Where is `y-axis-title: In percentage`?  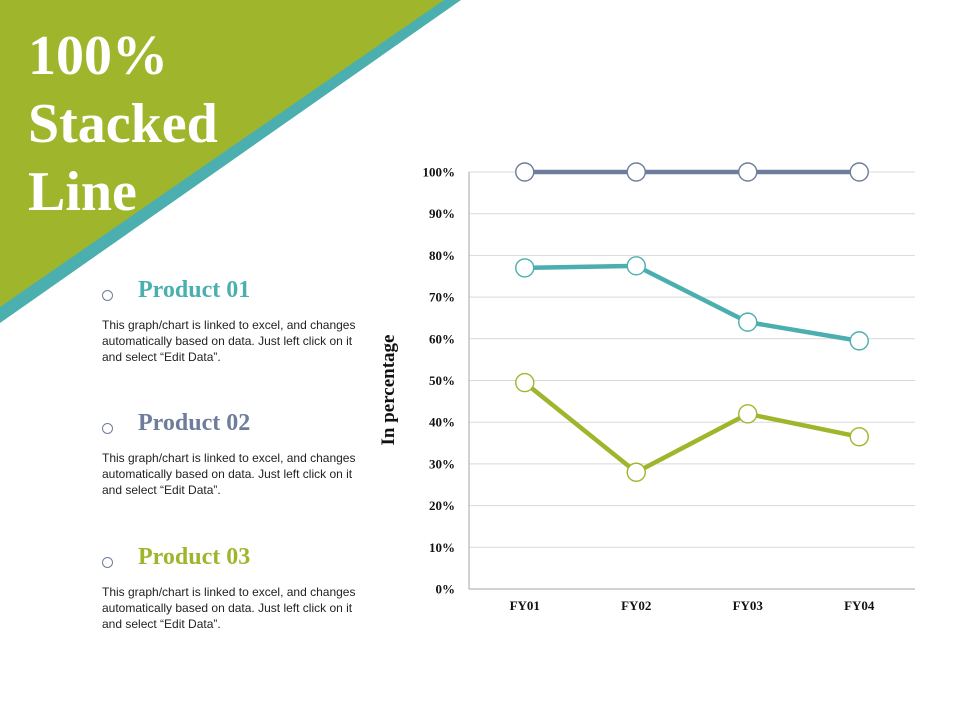
y-axis-title: In percentage is located at coordinates (388, 390).